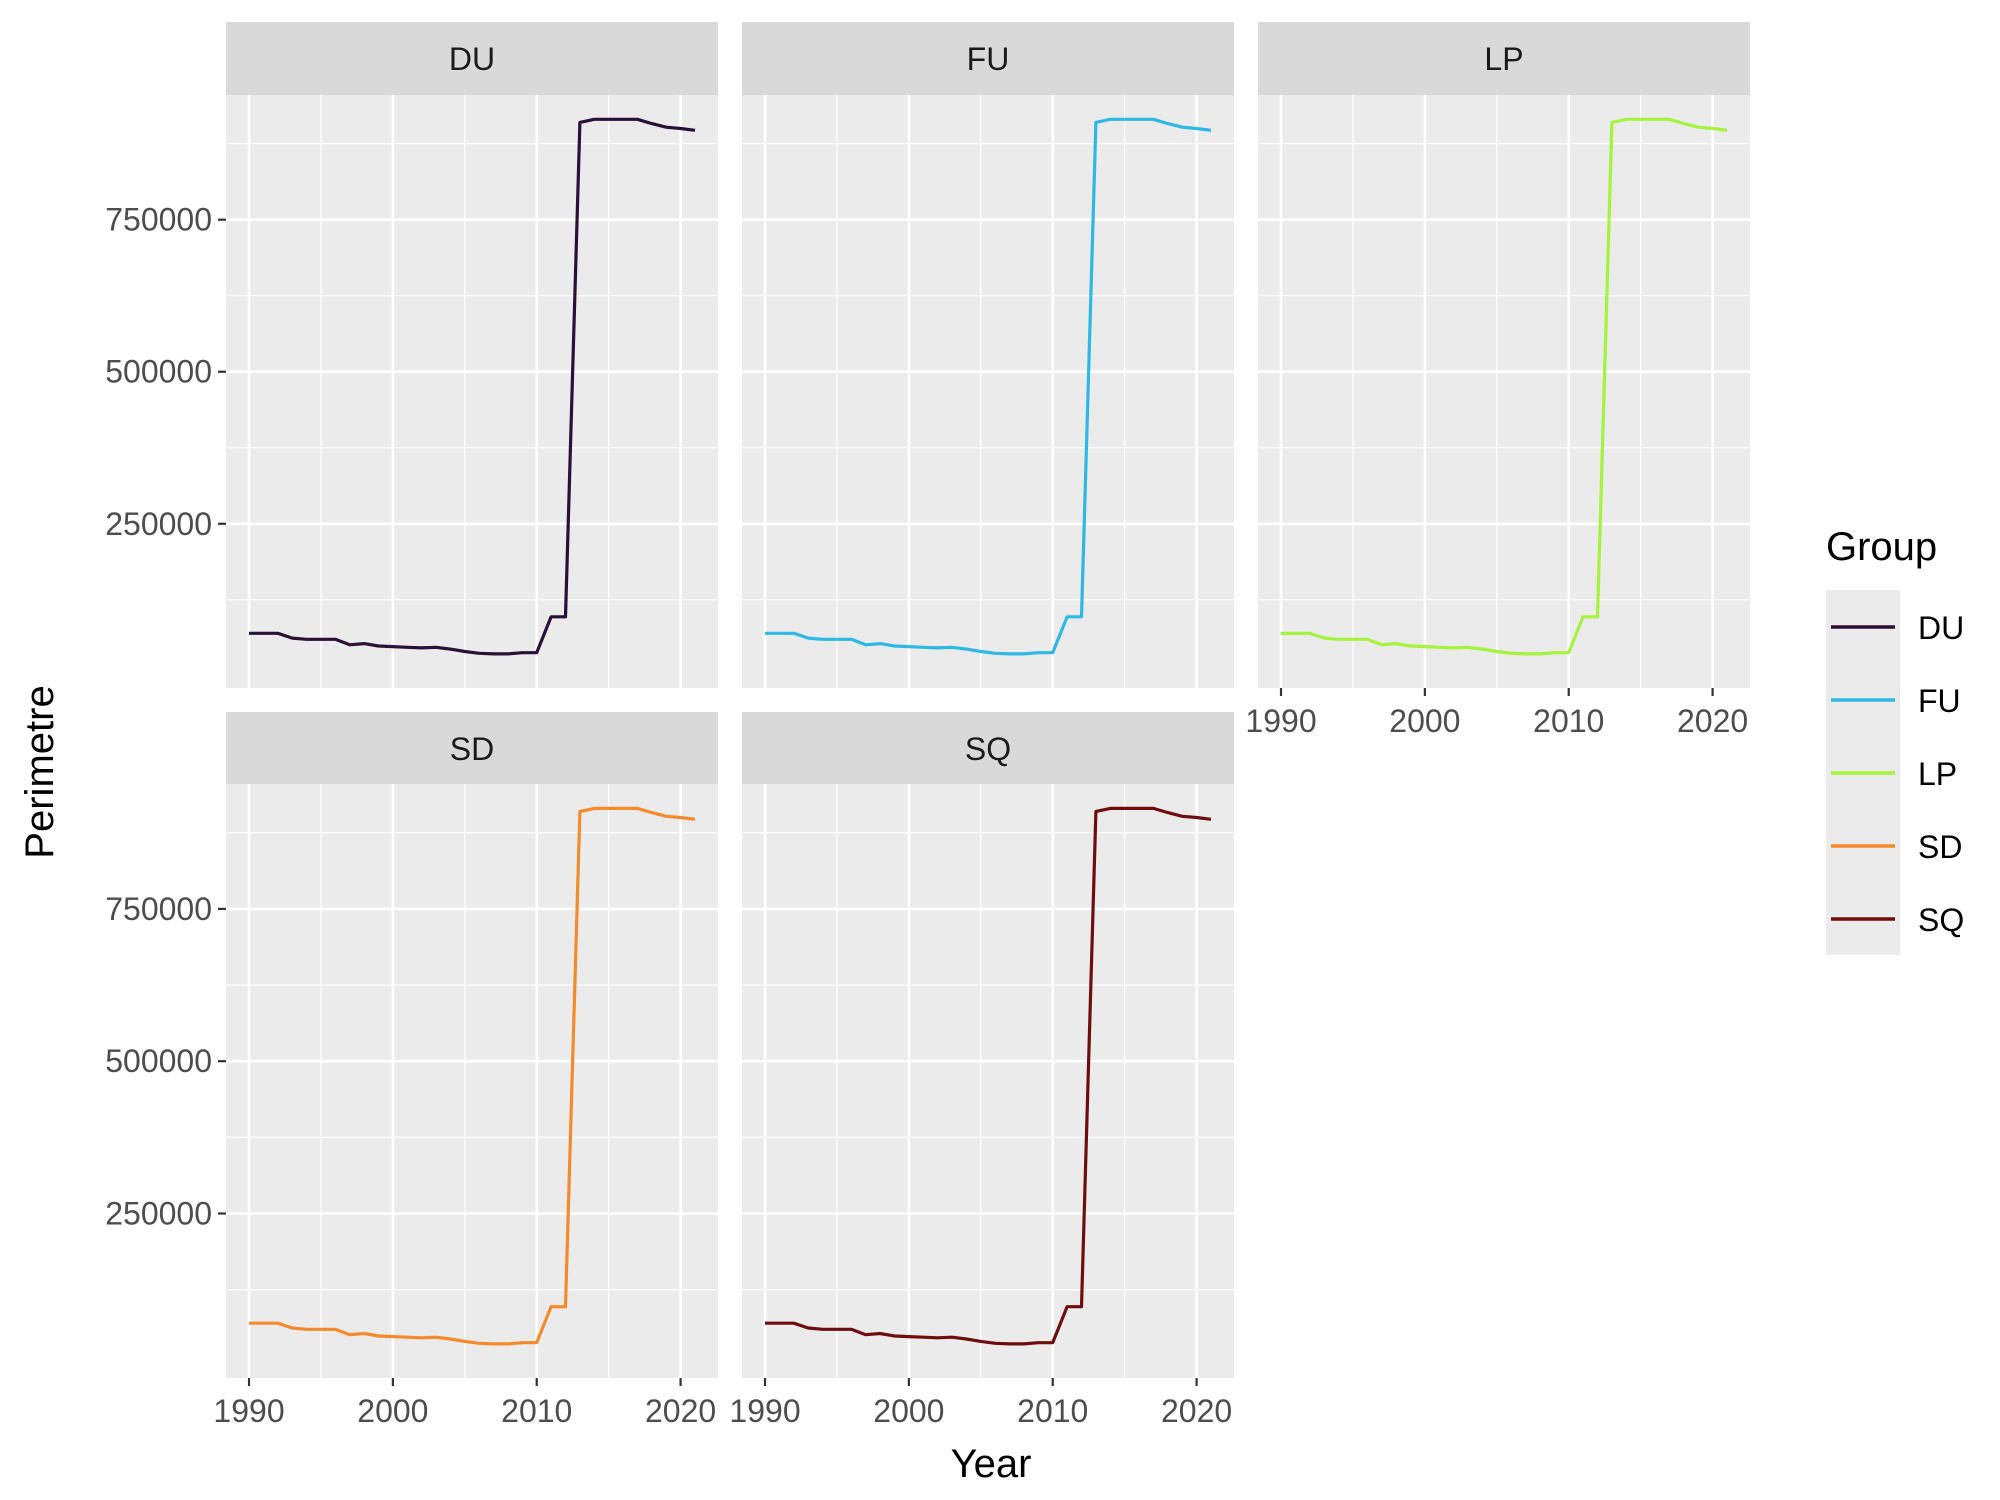 Image resolution: width=2000 pixels, height=1500 pixels. Describe the element at coordinates (988, 386) in the screenshot. I see `series-line-fu` at that location.